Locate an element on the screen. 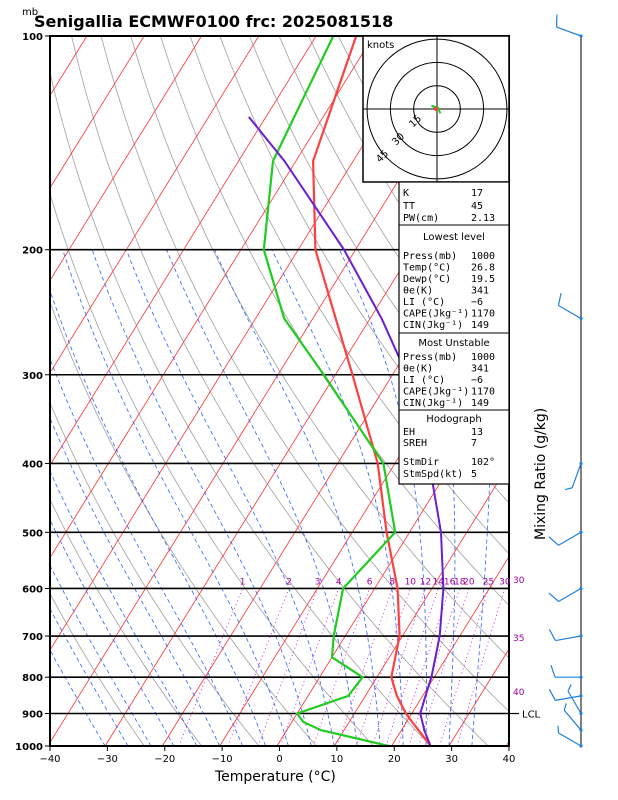 The height and width of the screenshot is (800, 618). hodo-row-label: SREH is located at coordinates (415, 443).